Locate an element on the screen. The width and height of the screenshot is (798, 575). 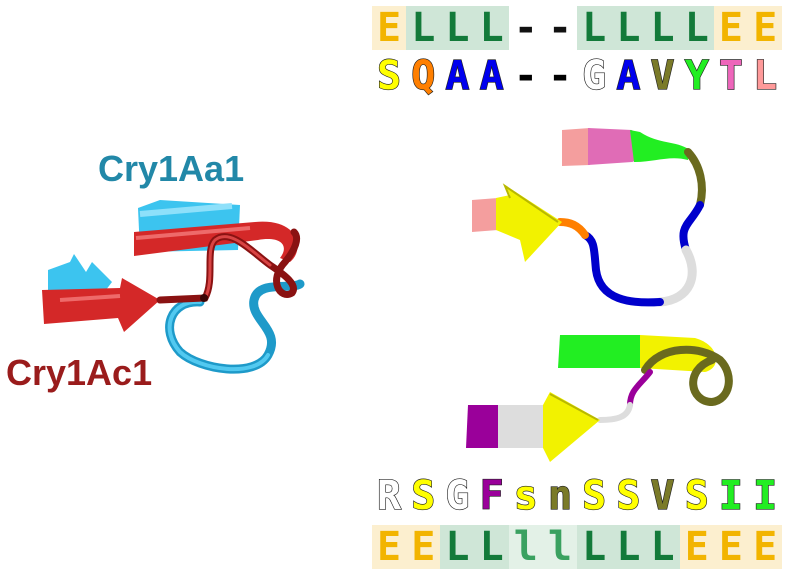
cry1ac1-label: Cry1Ac1 is located at coordinates (79, 372).